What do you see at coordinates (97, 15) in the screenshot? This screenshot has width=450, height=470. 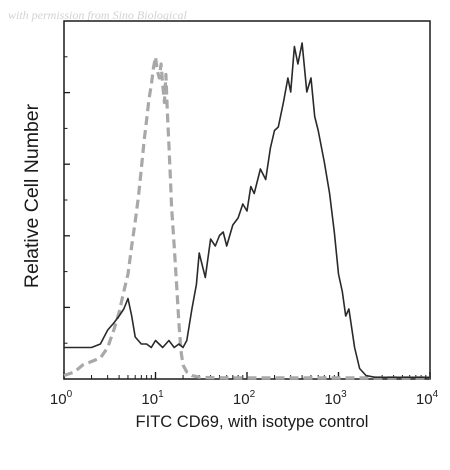 I see `watermark: with permission from Sino Biological` at bounding box center [97, 15].